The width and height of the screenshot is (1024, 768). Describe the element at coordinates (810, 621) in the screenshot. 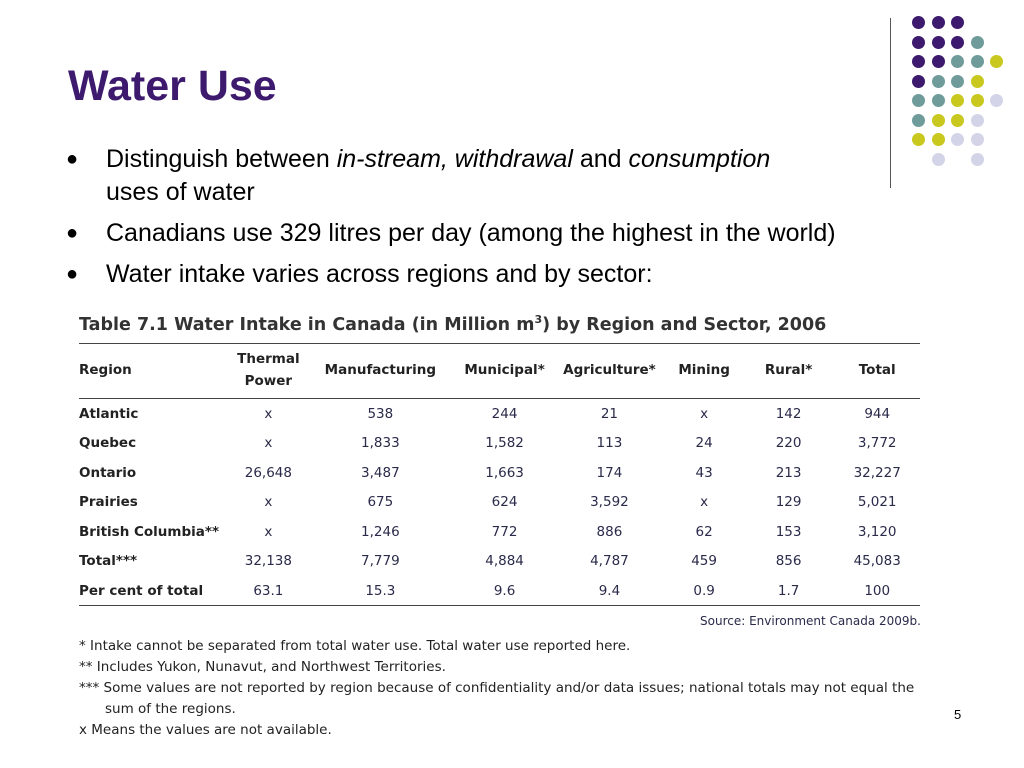

I see `table-source: Source: Environment Canada 2009b.` at that location.